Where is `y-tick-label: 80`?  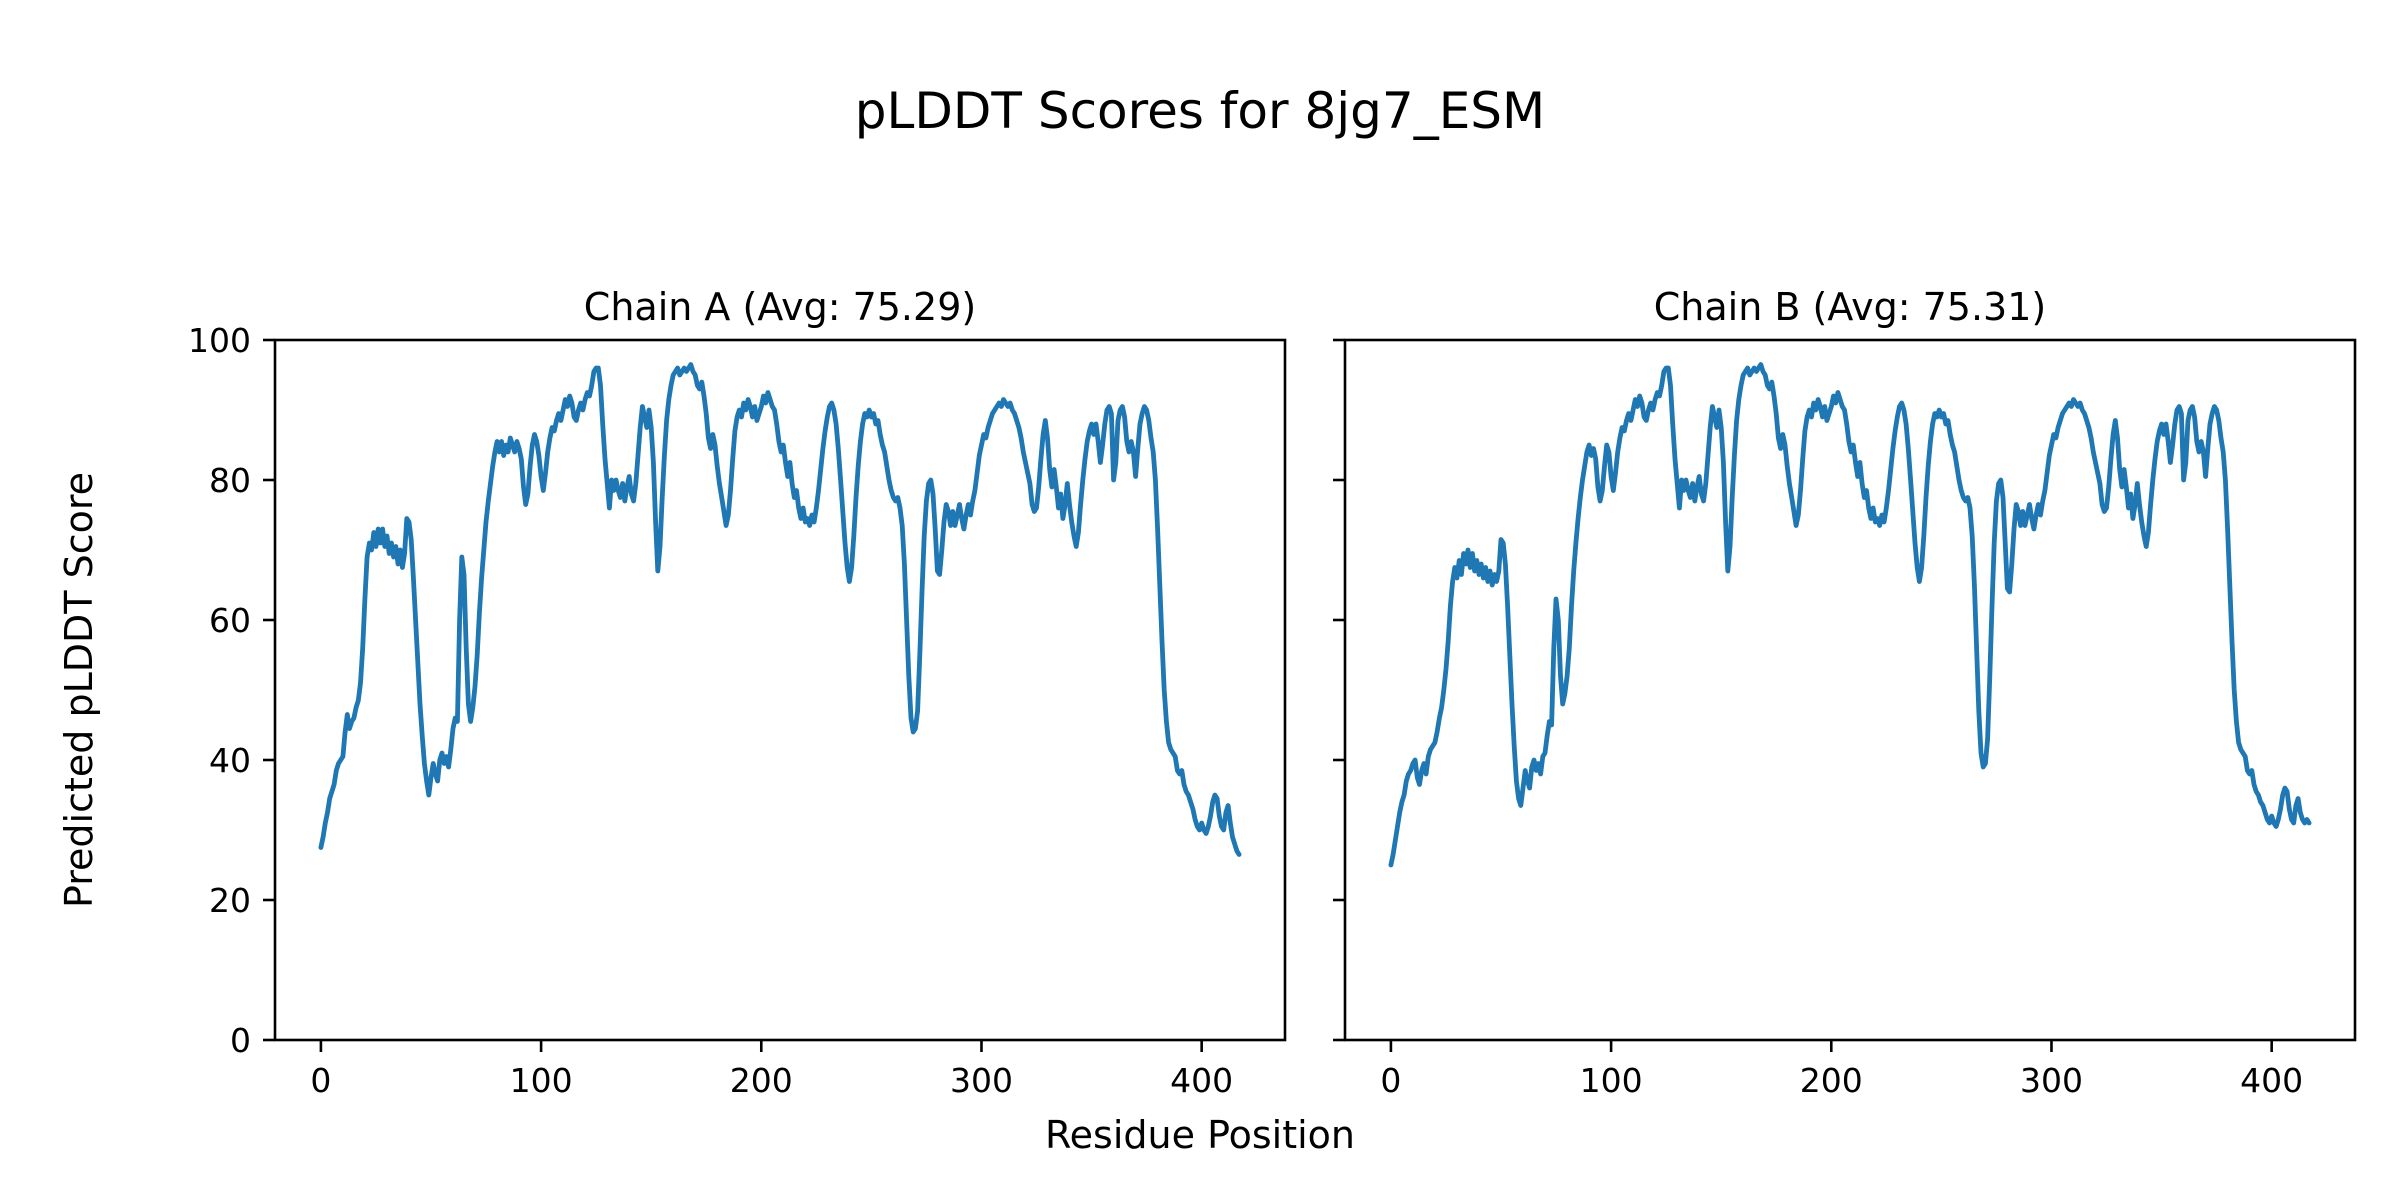
y-tick-label: 80 is located at coordinates (230, 480).